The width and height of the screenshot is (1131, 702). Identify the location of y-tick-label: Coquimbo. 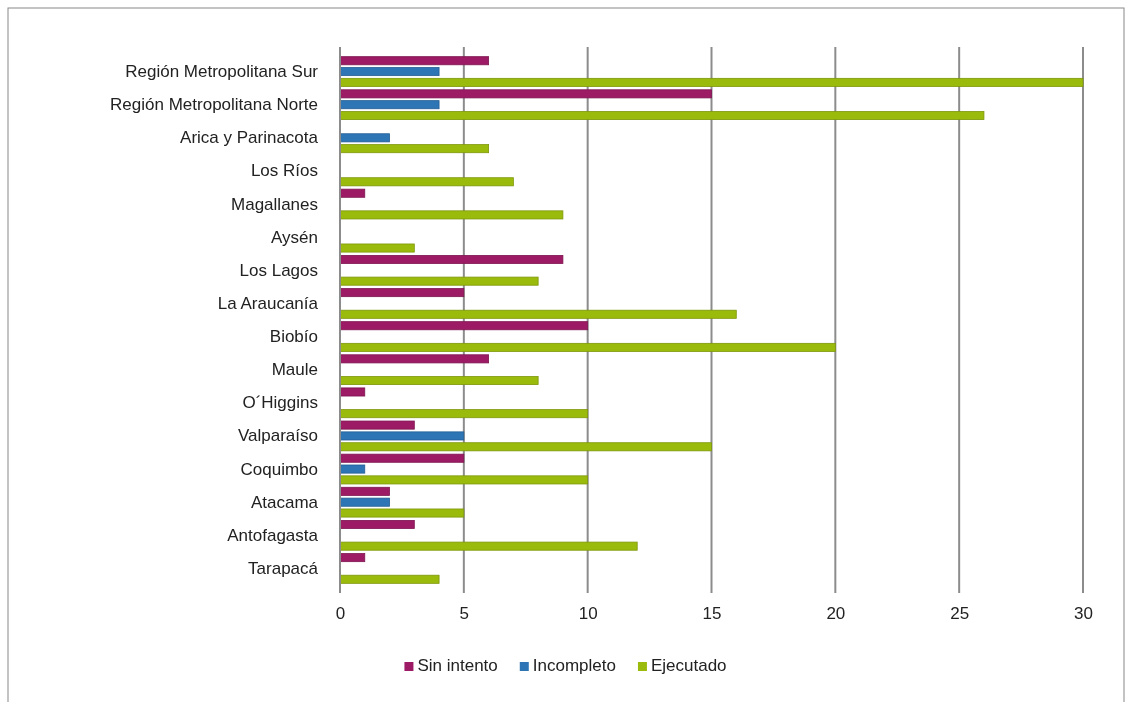
(279, 469).